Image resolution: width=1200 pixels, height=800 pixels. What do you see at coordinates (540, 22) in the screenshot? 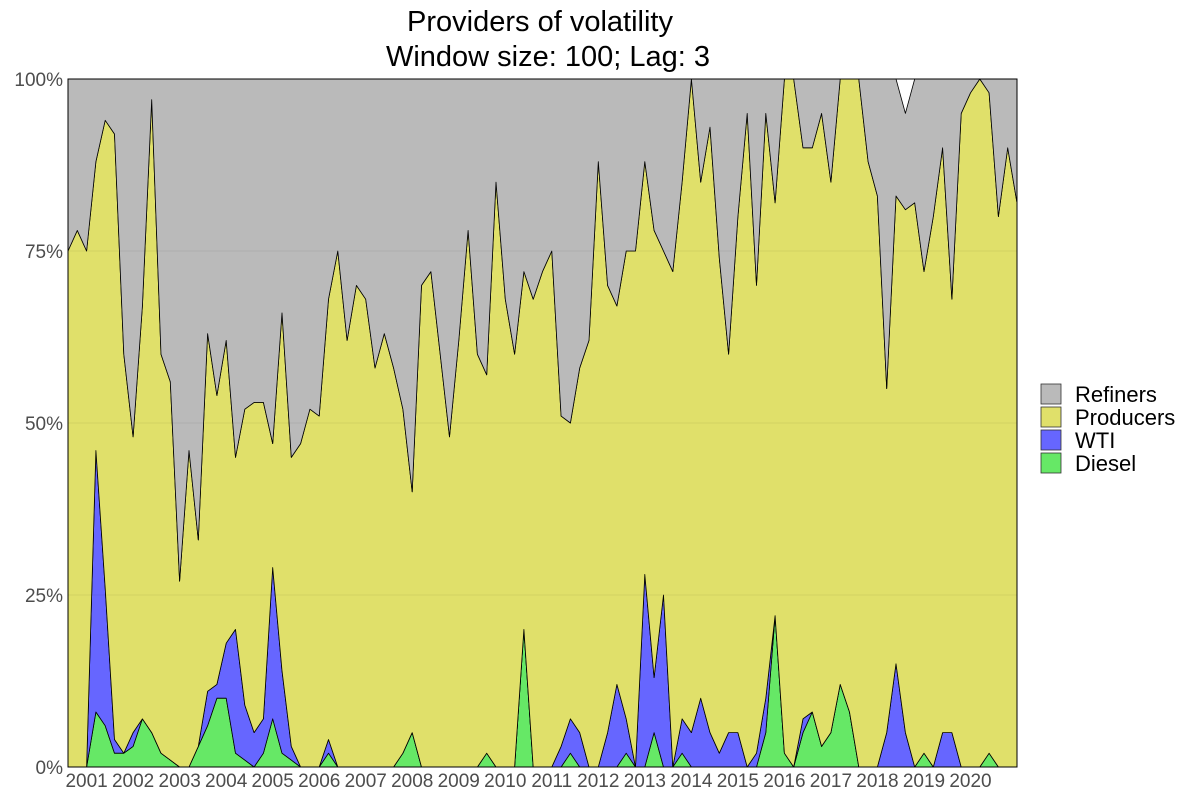
I see `chart-title: Providers of volatility` at bounding box center [540, 22].